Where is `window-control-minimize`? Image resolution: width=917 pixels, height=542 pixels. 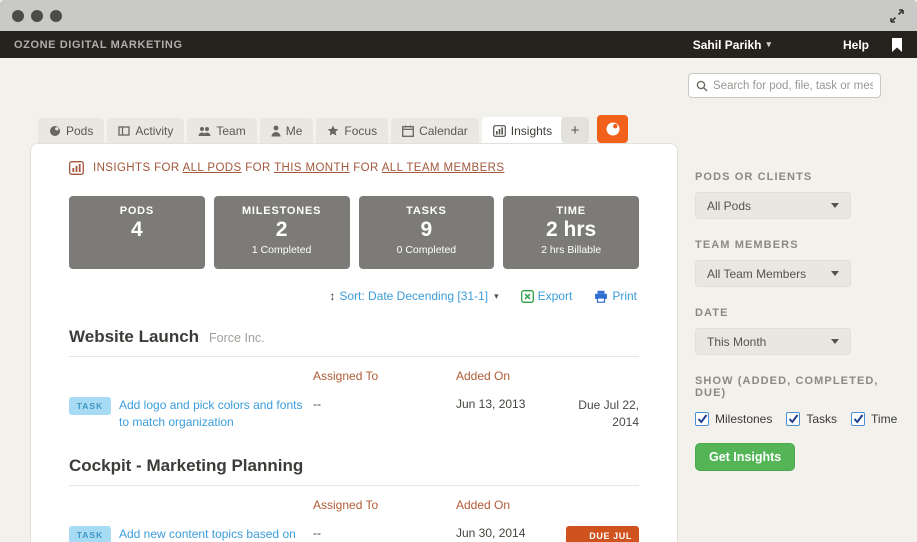
window-control-minimize is located at coordinates (37, 15).